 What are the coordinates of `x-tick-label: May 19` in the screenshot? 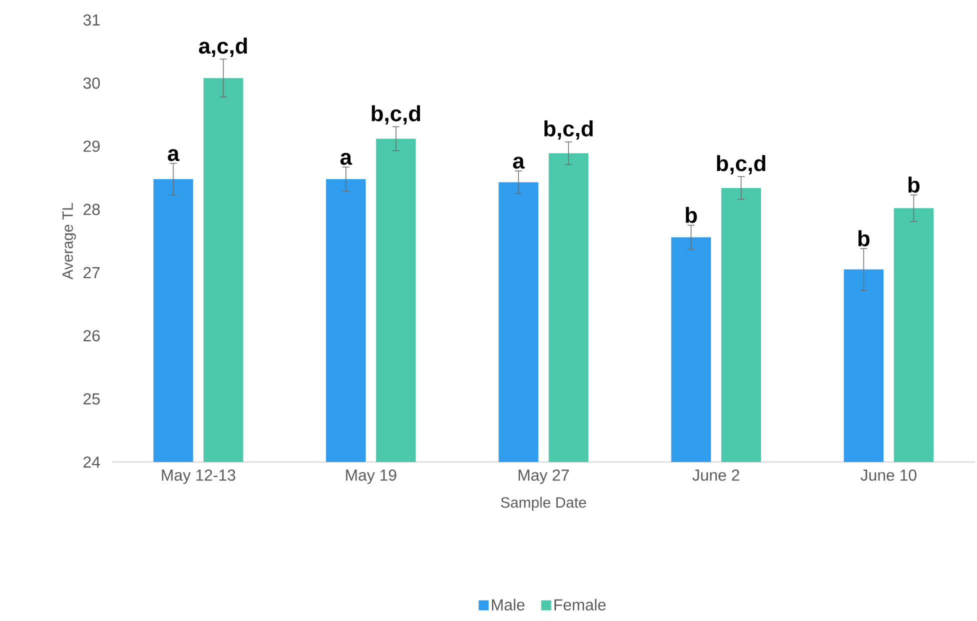 It's located at (371, 477).